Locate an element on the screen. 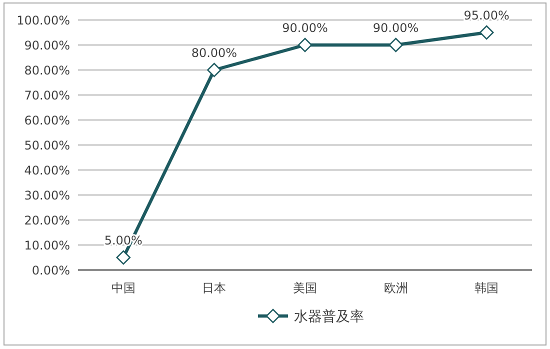  x-tick-label: 美国 is located at coordinates (305, 288).